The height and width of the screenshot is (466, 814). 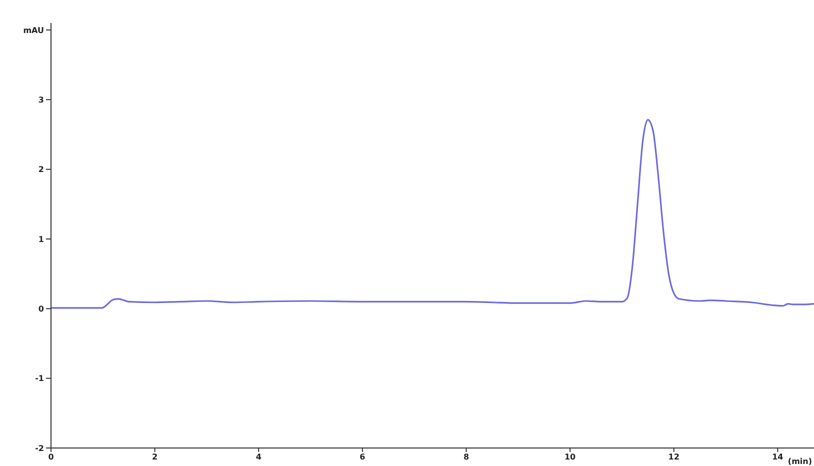 I want to click on y-tick-label: 2, so click(x=41, y=169).